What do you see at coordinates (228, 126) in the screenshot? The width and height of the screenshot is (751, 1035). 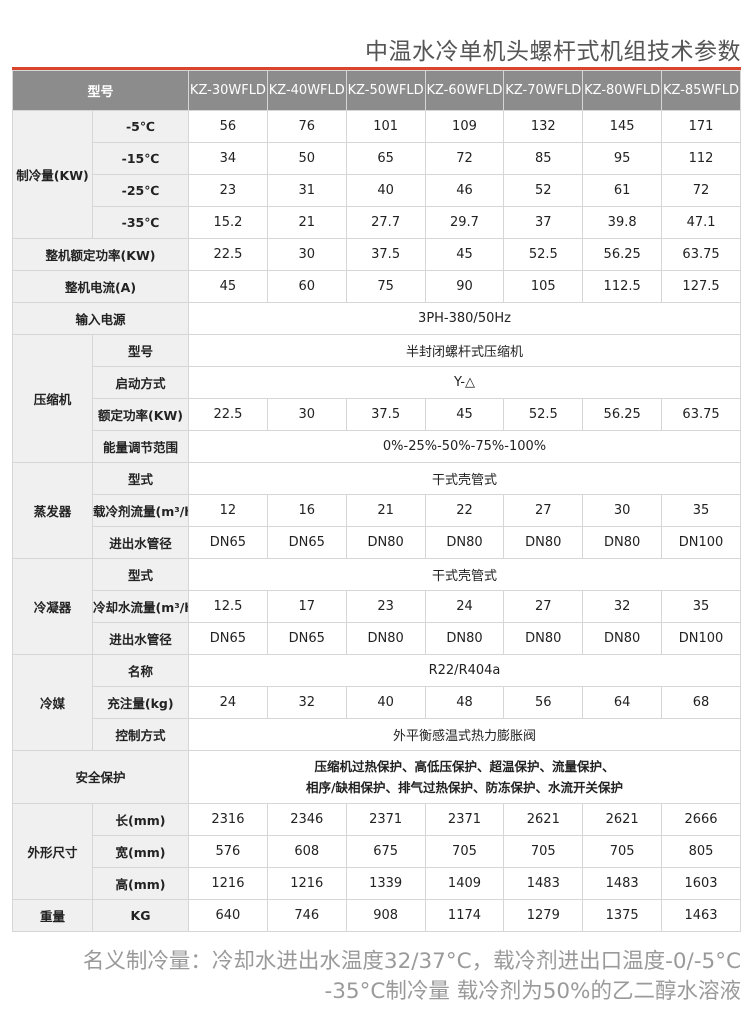 I see `value-cell: 56` at bounding box center [228, 126].